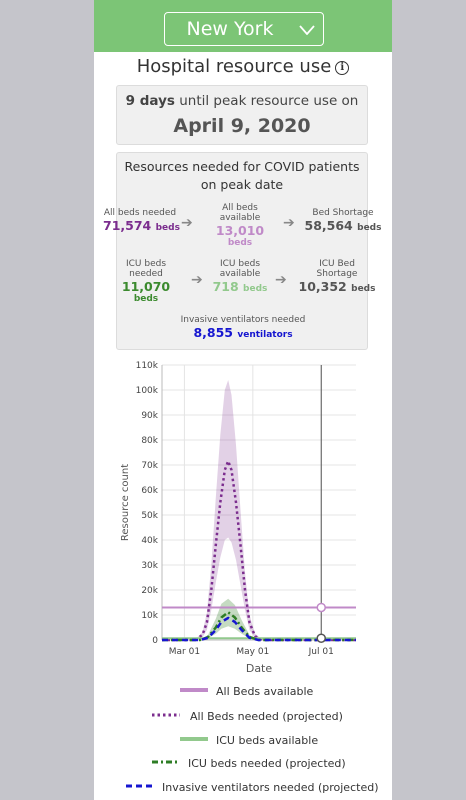 The width and height of the screenshot is (466, 800). I want to click on info-icon: i, so click(342, 68).